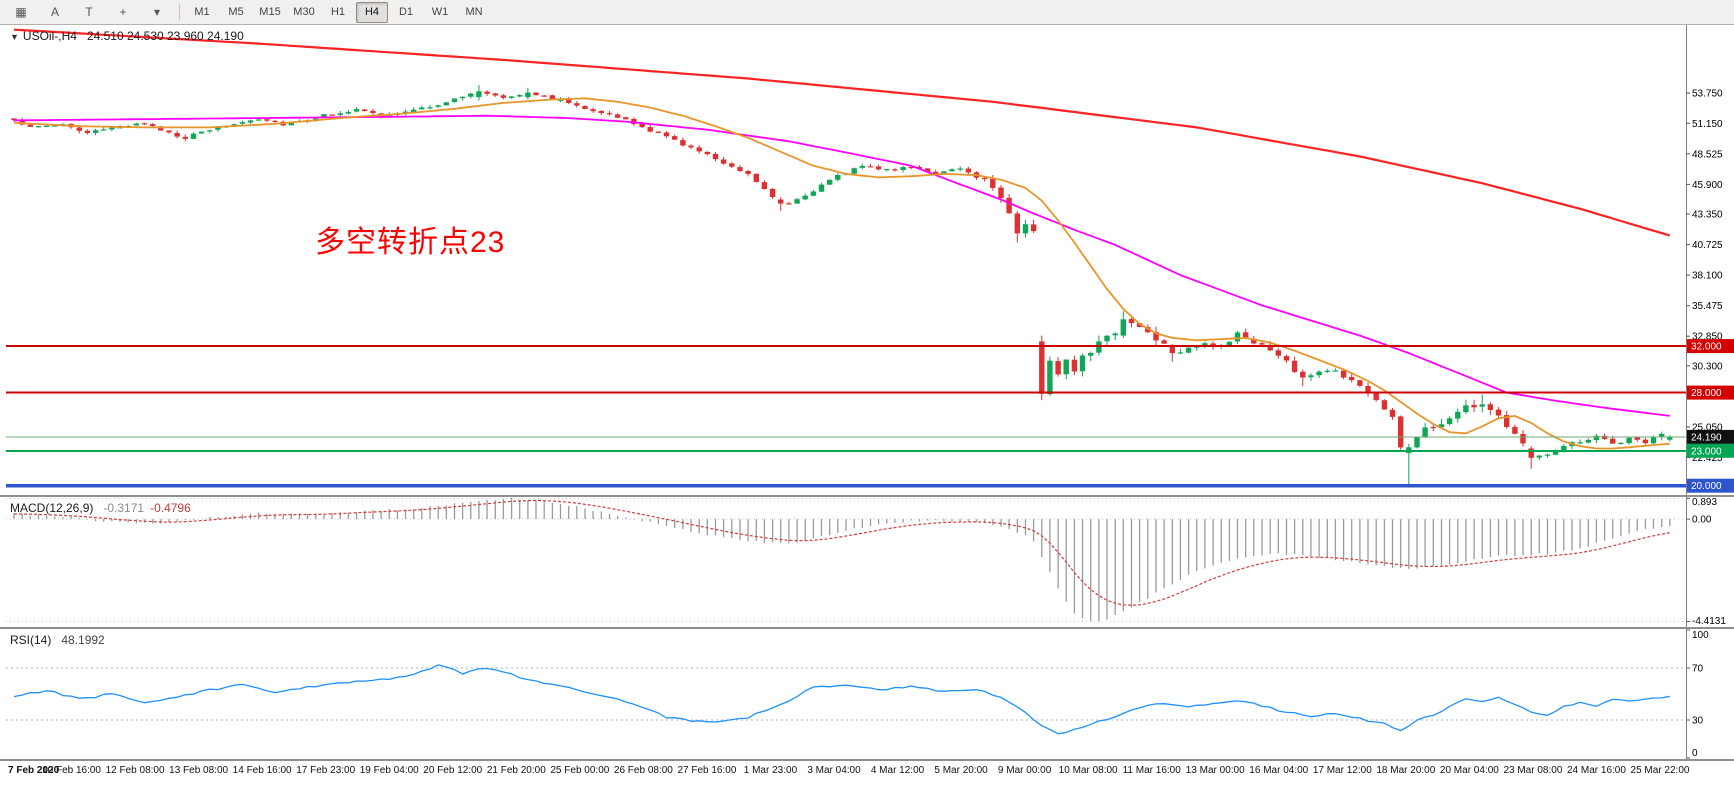  Describe the element at coordinates (1695, 753) in the screenshot. I see `rsi-tick-label: 0` at that location.